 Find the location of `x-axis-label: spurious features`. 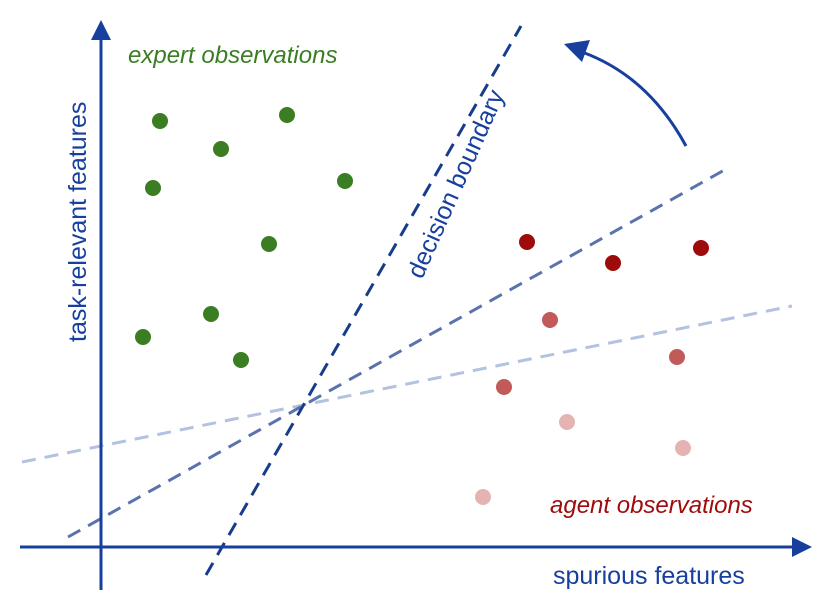

x-axis-label: spurious features is located at coordinates (649, 576).